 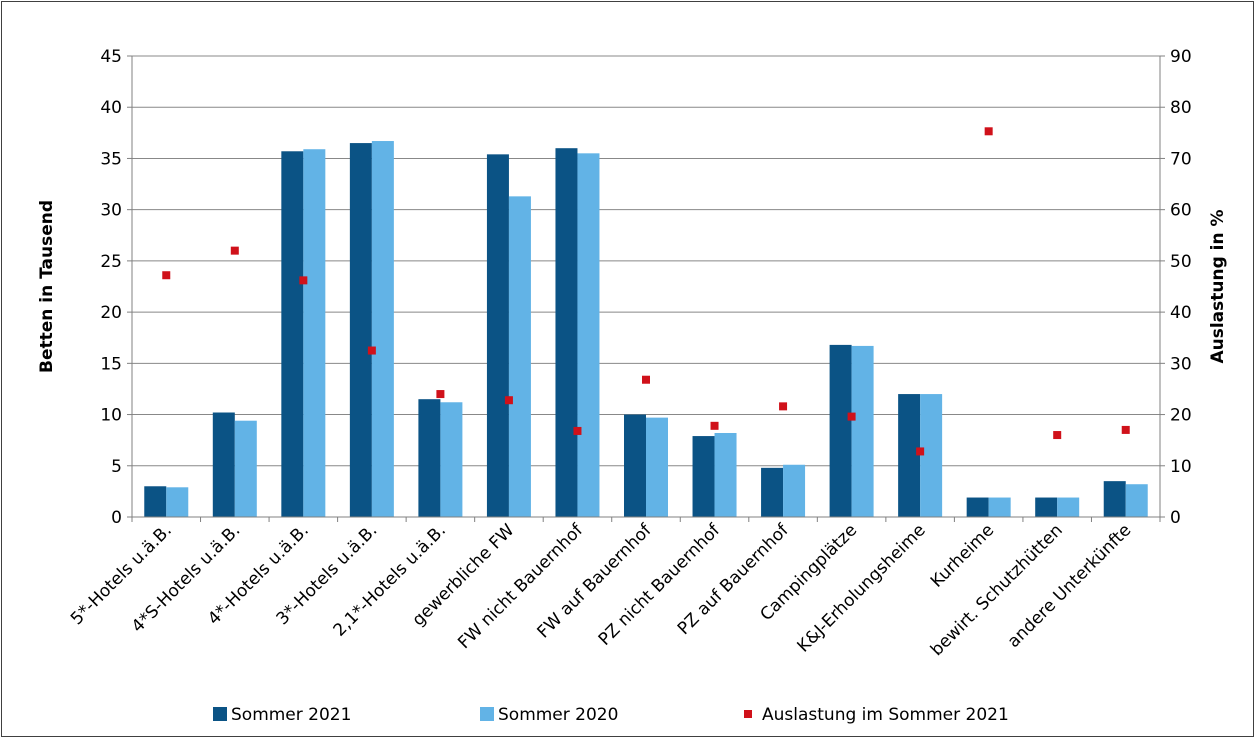 What do you see at coordinates (1181, 159) in the screenshot?
I see `right-tick-label: 70` at bounding box center [1181, 159].